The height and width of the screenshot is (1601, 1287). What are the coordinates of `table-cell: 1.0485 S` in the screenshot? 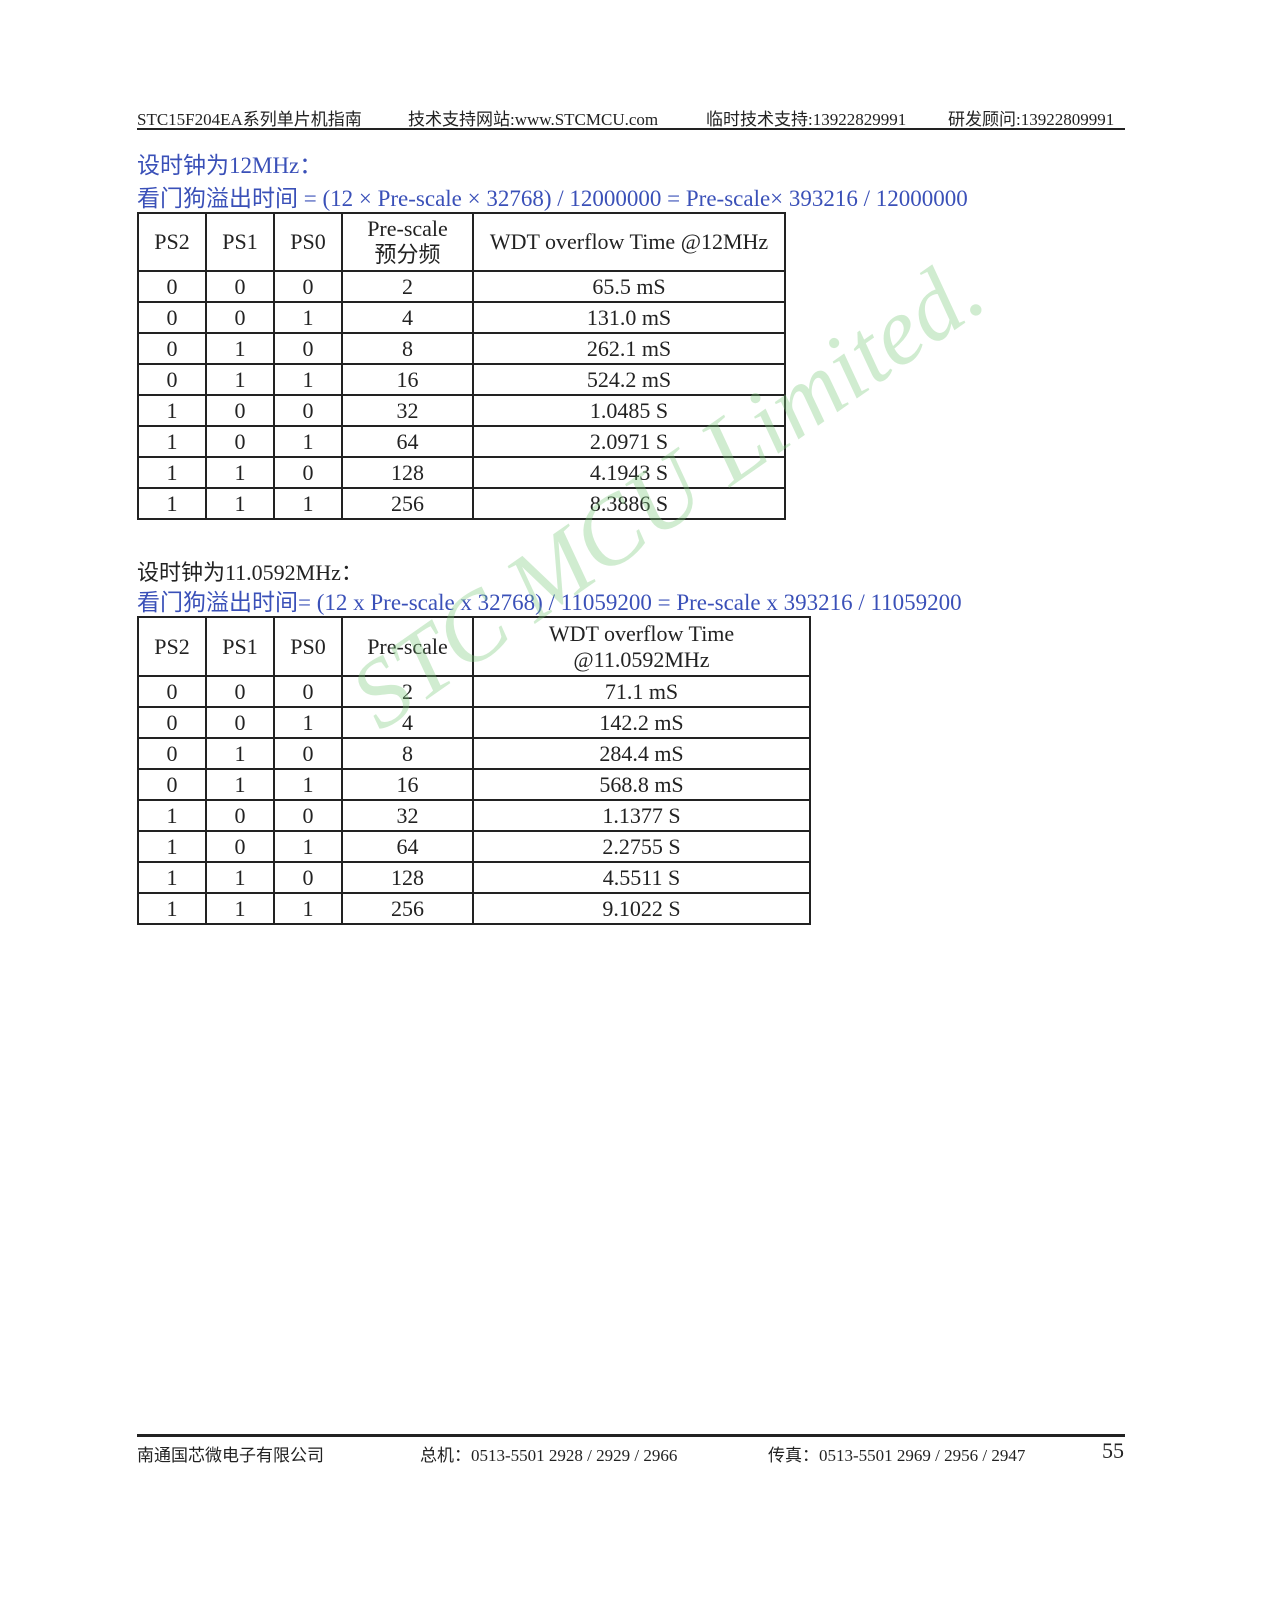 It's located at (629, 410).